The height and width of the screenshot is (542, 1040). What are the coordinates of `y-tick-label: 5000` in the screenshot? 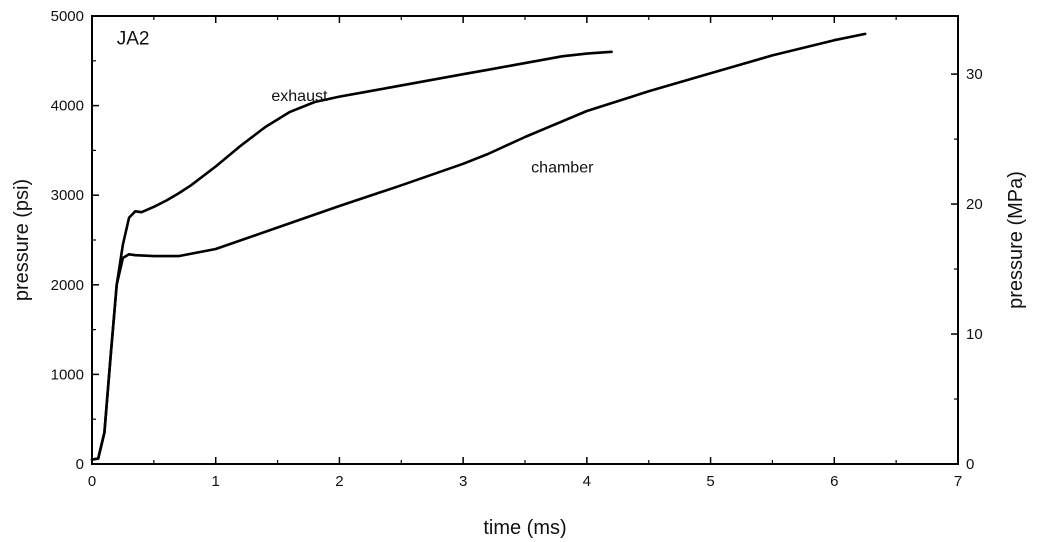 It's located at (67, 16).